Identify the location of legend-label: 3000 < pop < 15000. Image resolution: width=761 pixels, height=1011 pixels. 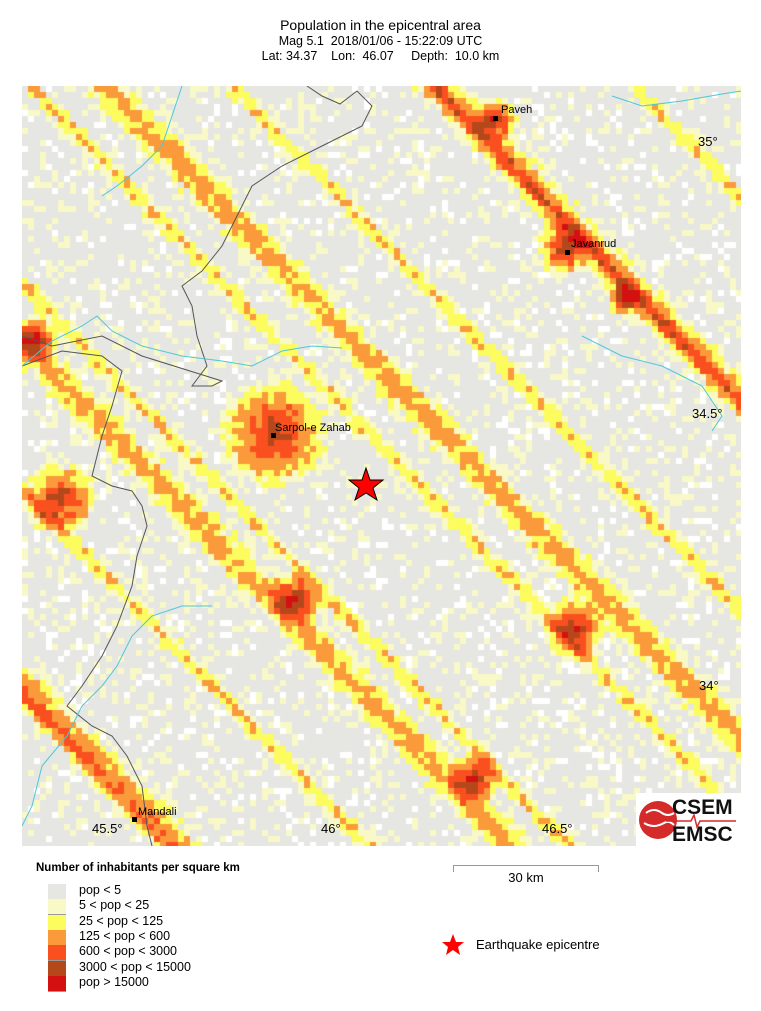
(135, 966).